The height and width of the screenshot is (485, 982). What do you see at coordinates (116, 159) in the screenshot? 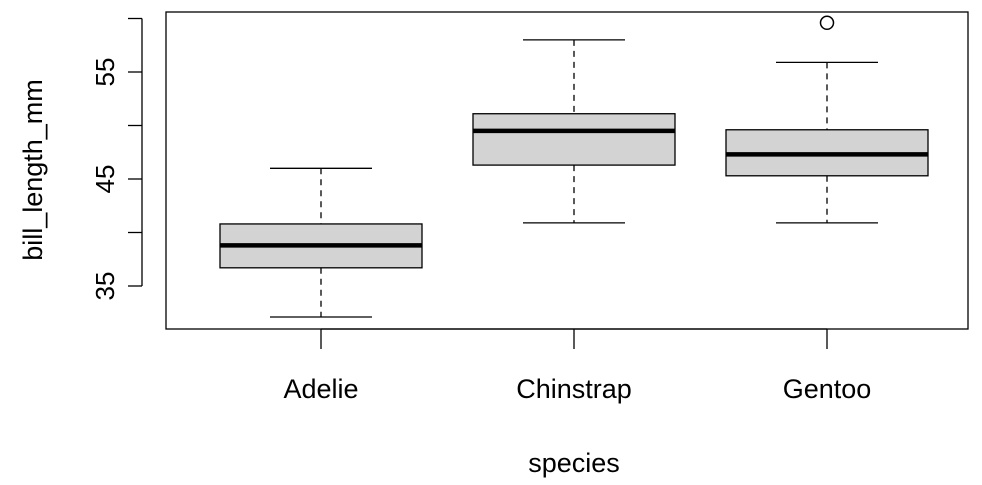
I see `y-axis: 35 45 55` at bounding box center [116, 159].